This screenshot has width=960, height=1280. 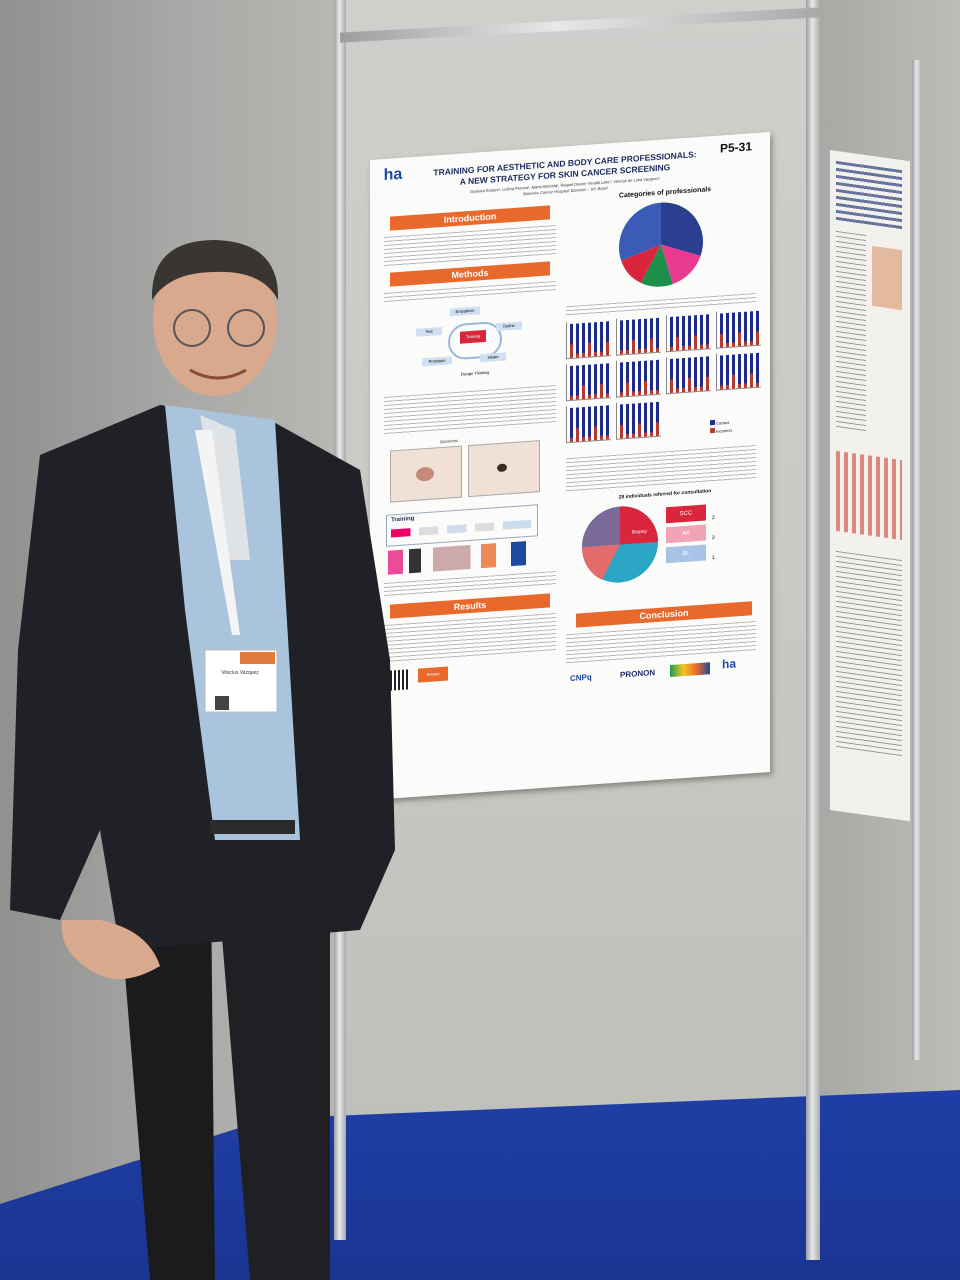 I want to click on frame-pole-right, so click(x=813, y=630).